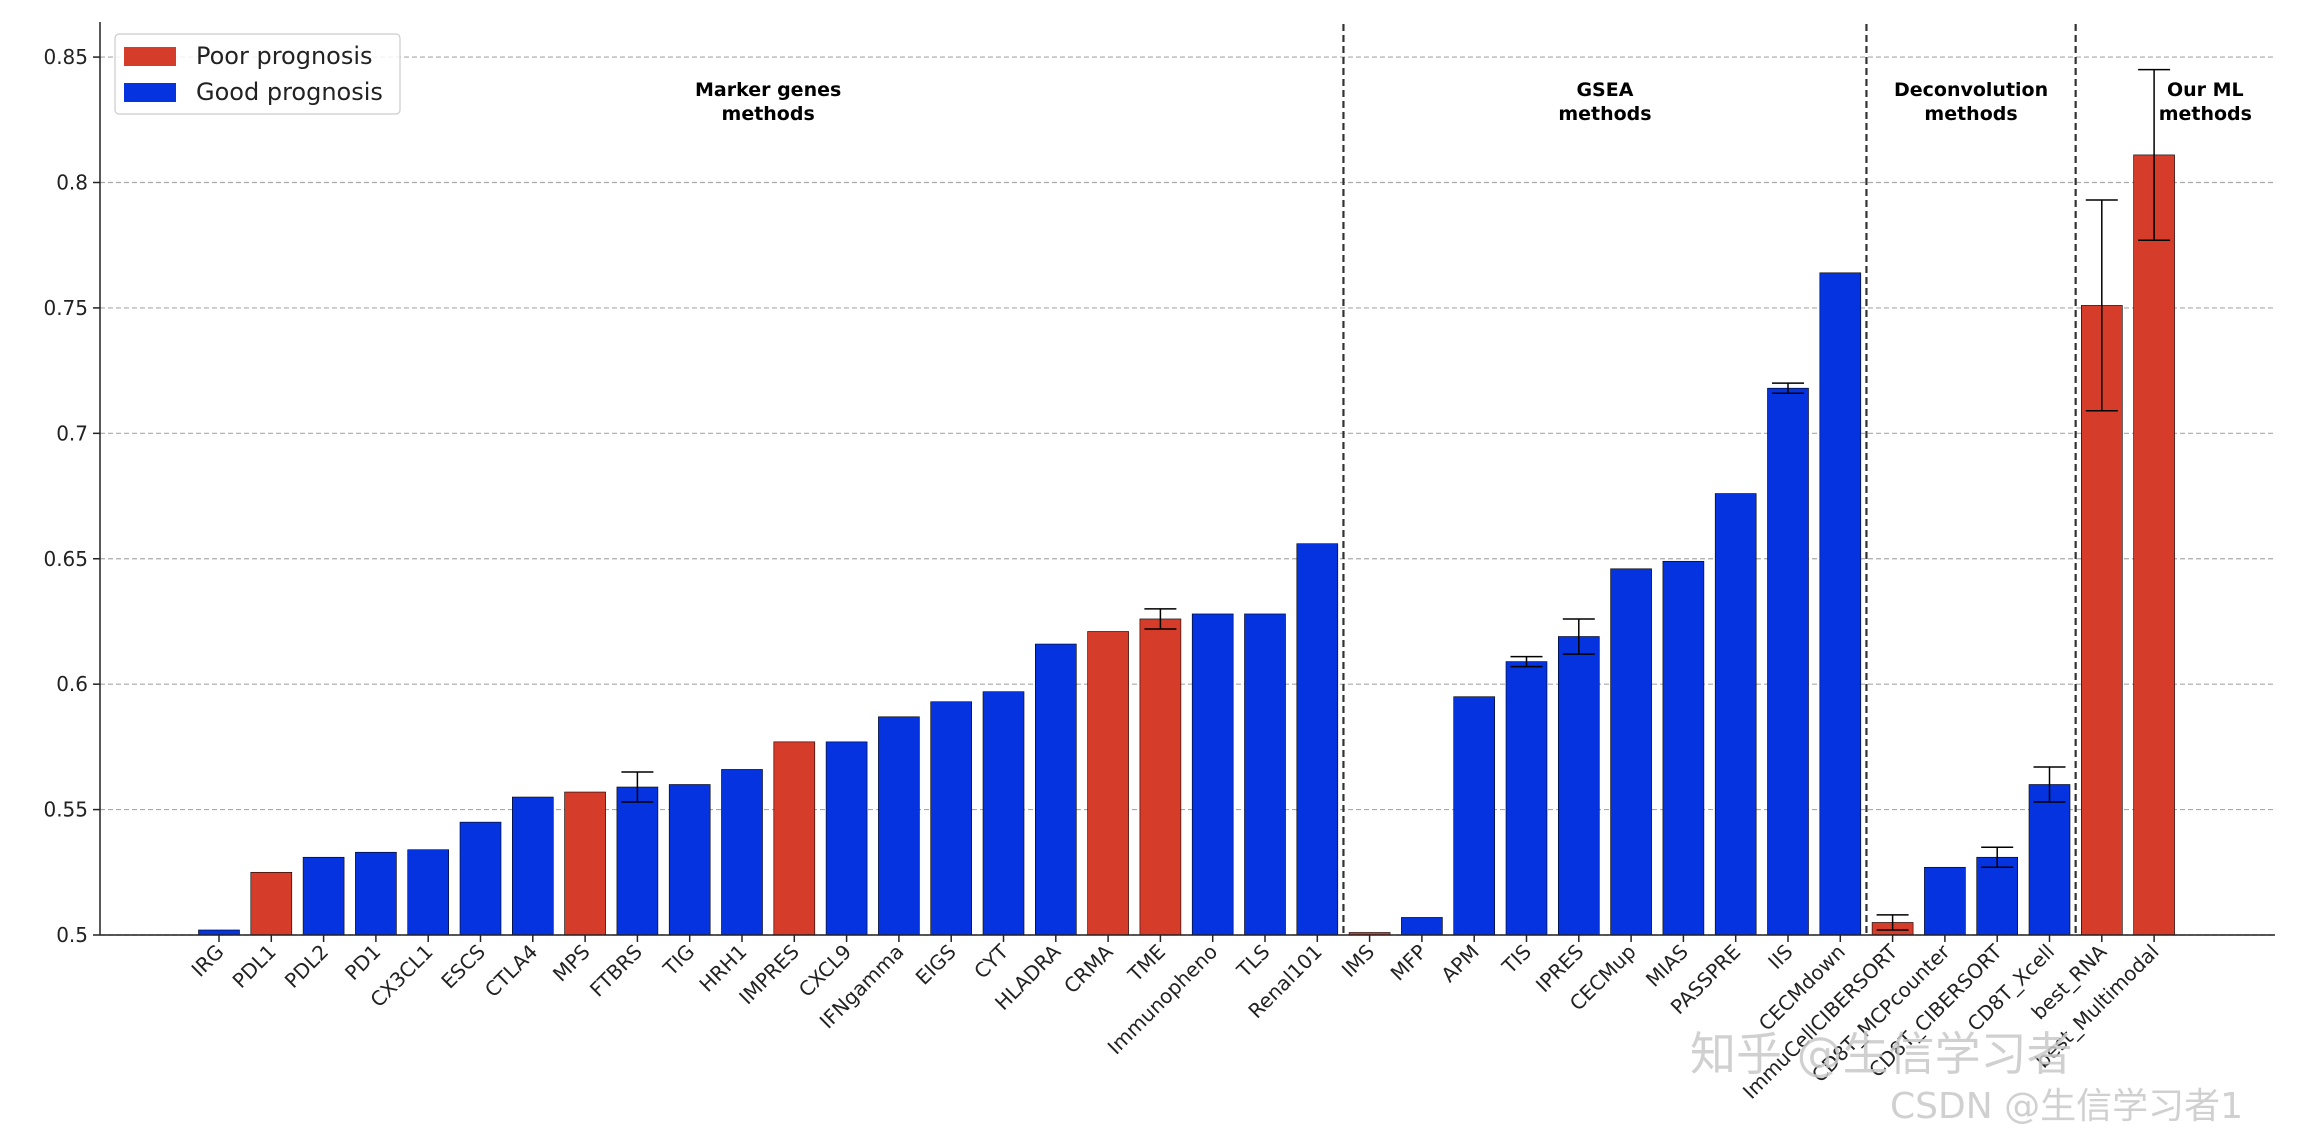  Describe the element at coordinates (1516, 959) in the screenshot. I see `x-tick-label: TIS` at that location.